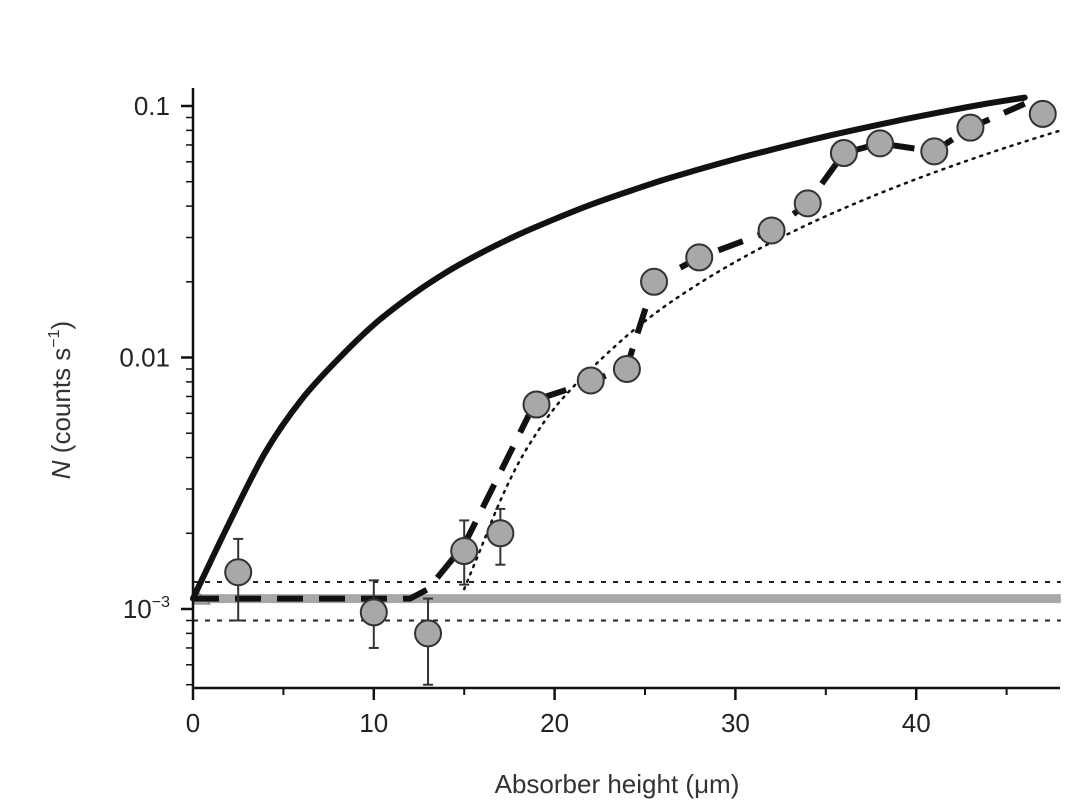  I want to click on y-tick-label-base: 10, so click(137, 609).